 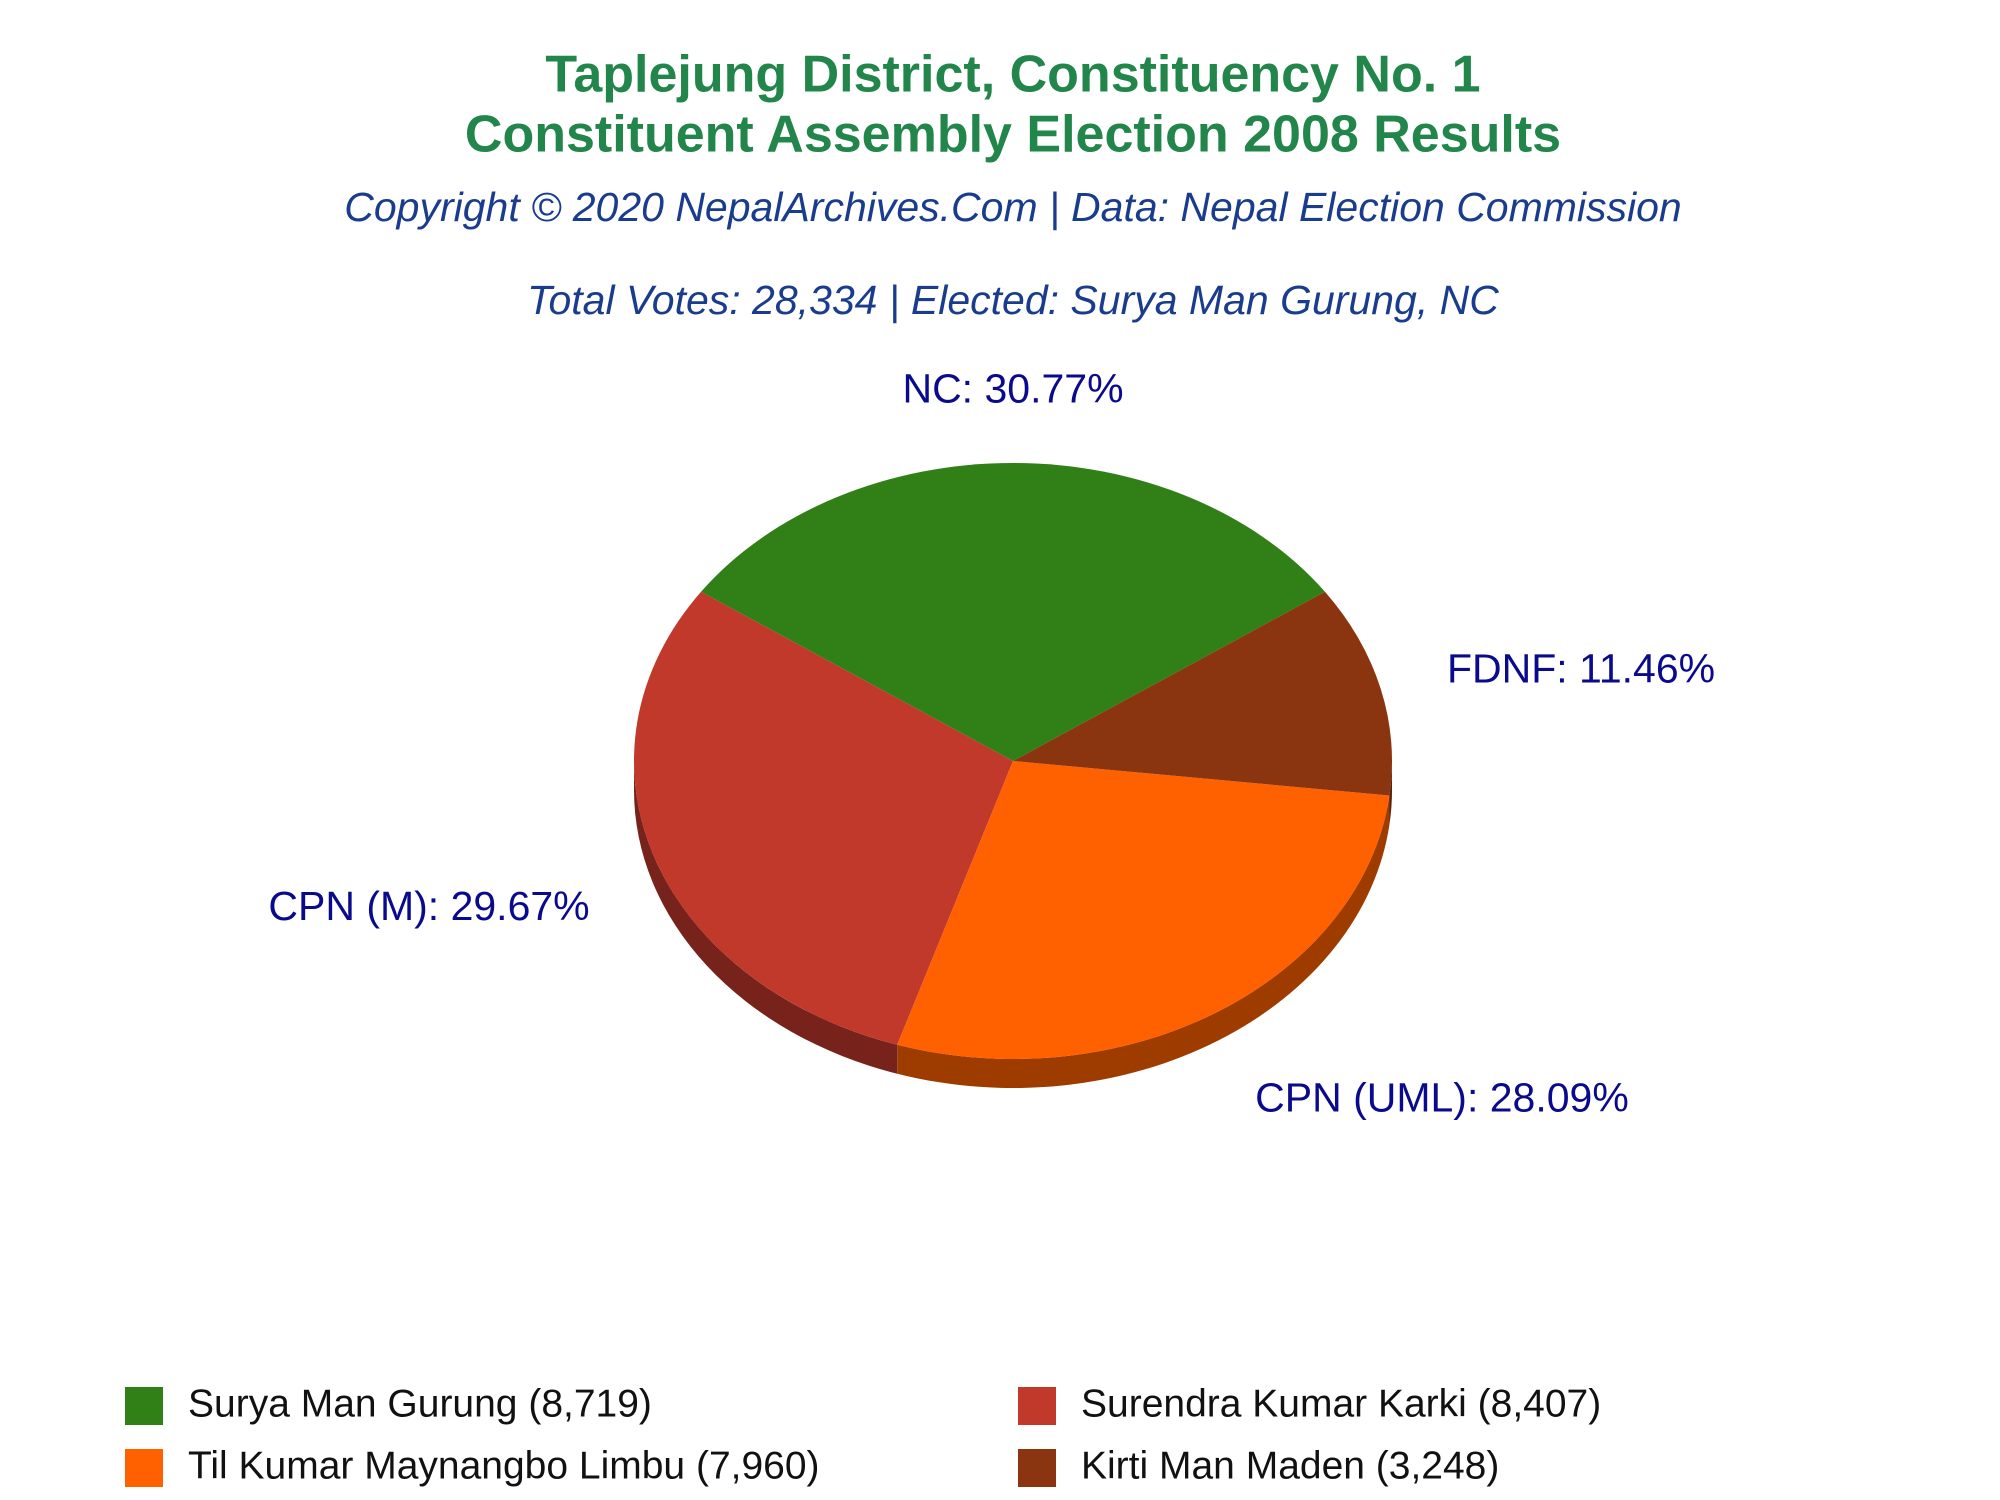 I want to click on legend-label: Surendra Kumar Karki (8,407), so click(x=1341, y=1403).